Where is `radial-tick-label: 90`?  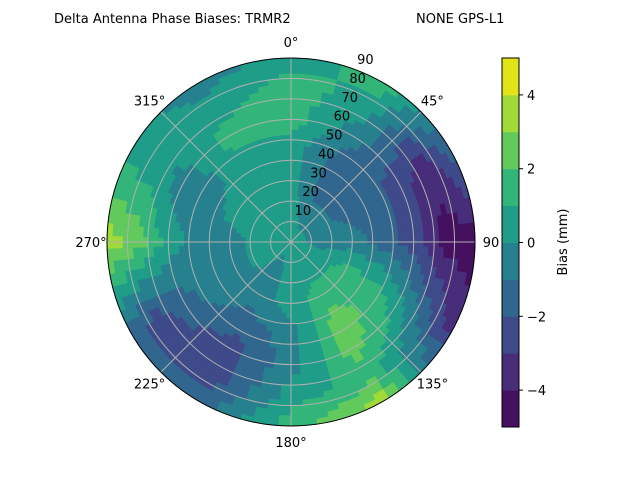 radial-tick-label: 90 is located at coordinates (365, 60).